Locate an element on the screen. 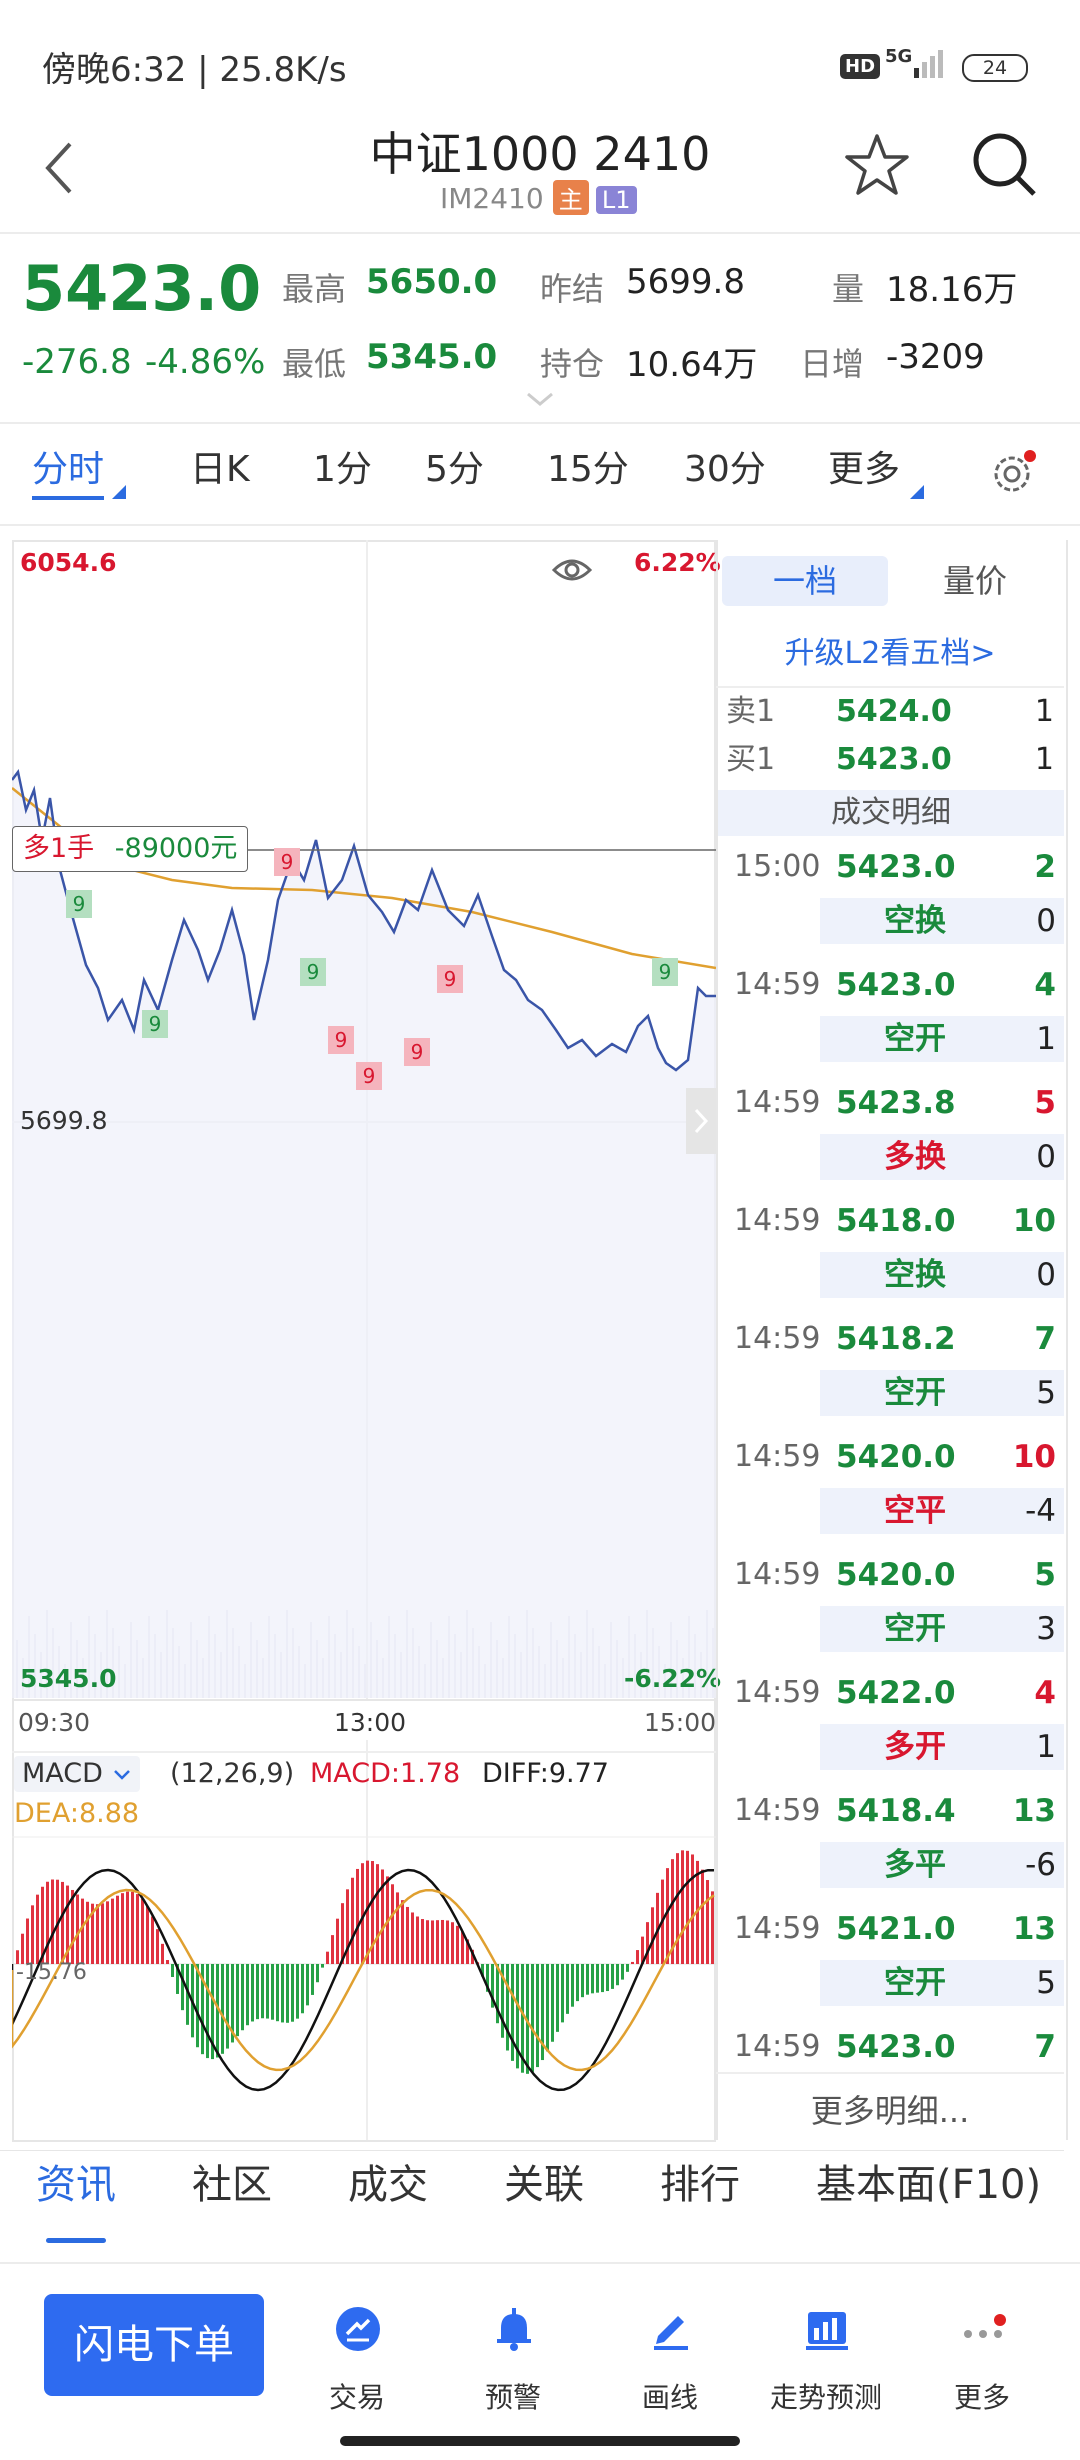 The height and width of the screenshot is (2460, 1080). home-indicator is located at coordinates (540, 2441).